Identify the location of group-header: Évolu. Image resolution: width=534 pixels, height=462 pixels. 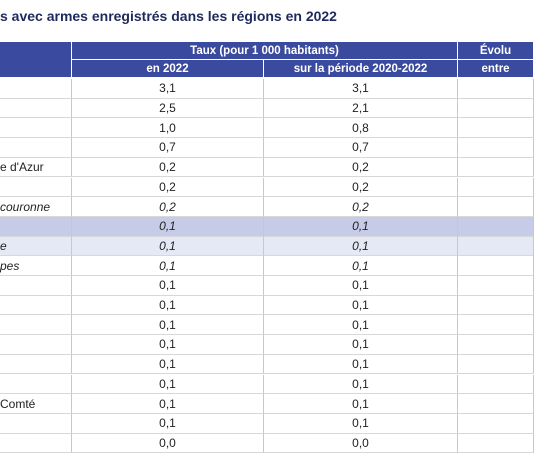
(496, 51).